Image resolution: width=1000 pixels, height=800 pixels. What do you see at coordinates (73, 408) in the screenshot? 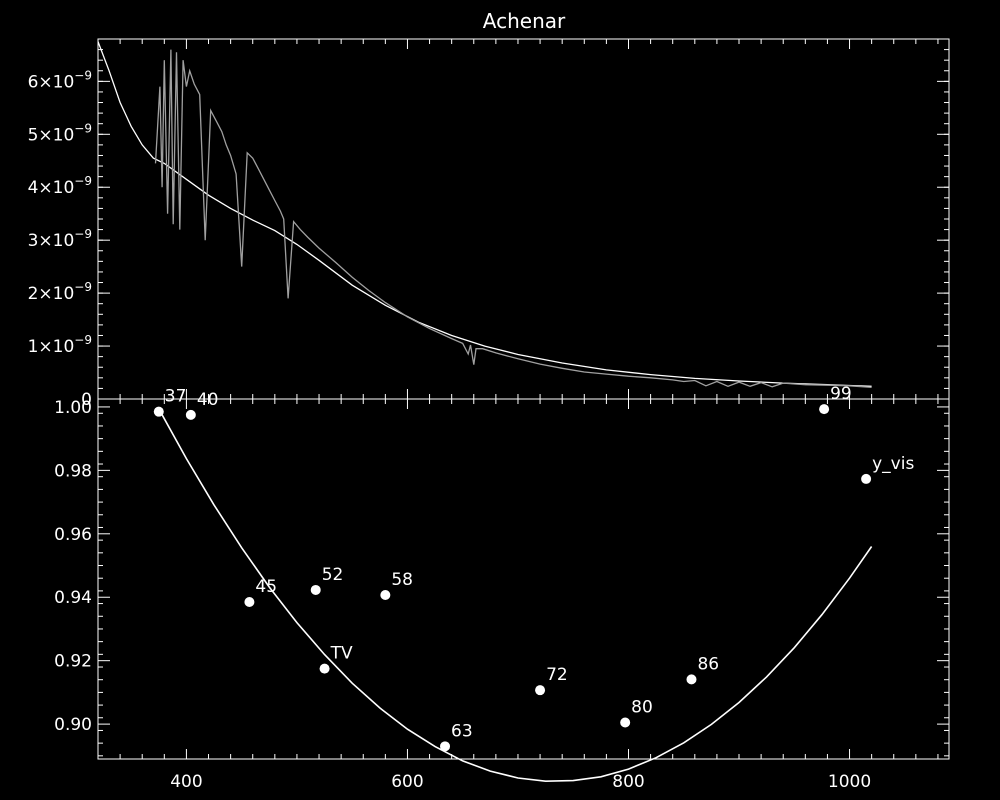
I see `y-tick-label: 1.00` at bounding box center [73, 408].